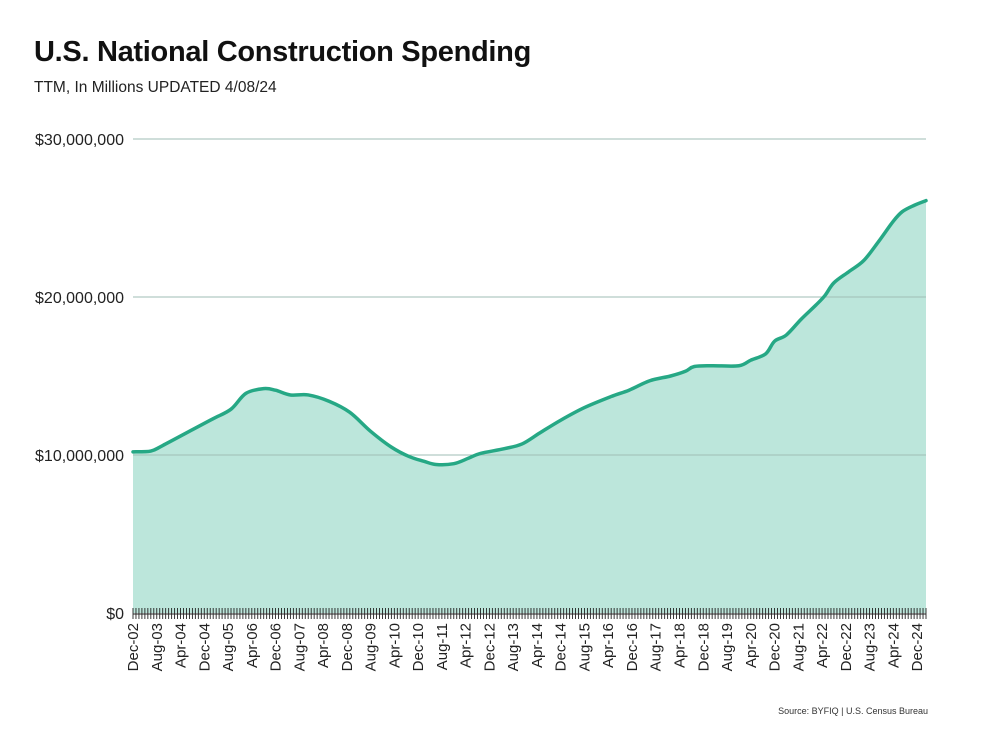 Image resolution: width=986 pixels, height=756 pixels. What do you see at coordinates (656, 647) in the screenshot?
I see `x-tick-label: Aug-17` at bounding box center [656, 647].